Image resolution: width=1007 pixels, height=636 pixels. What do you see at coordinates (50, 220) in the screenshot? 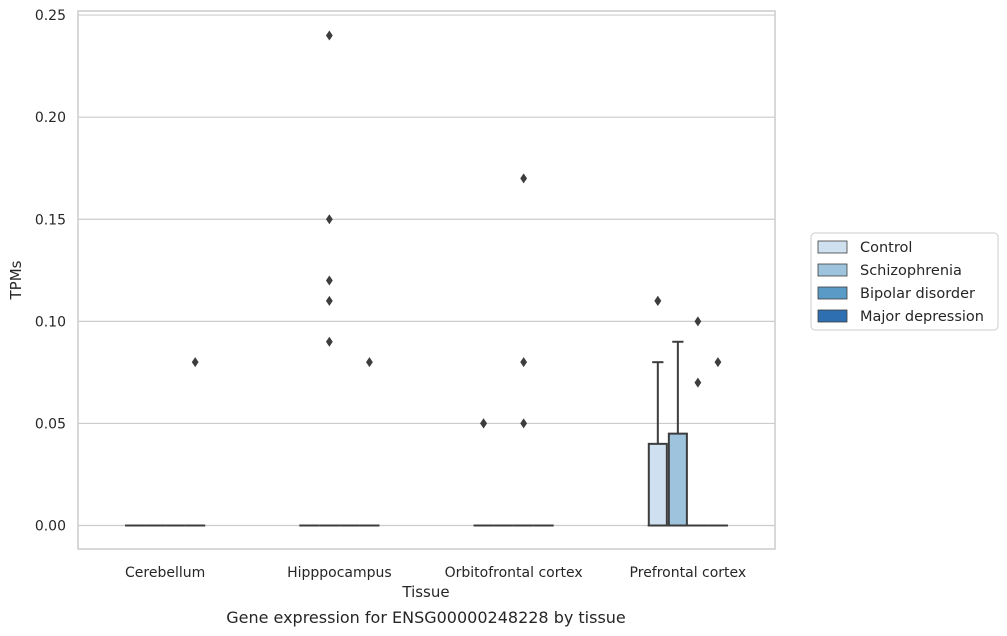
I see `y-tick-label: 0.15` at bounding box center [50, 220].